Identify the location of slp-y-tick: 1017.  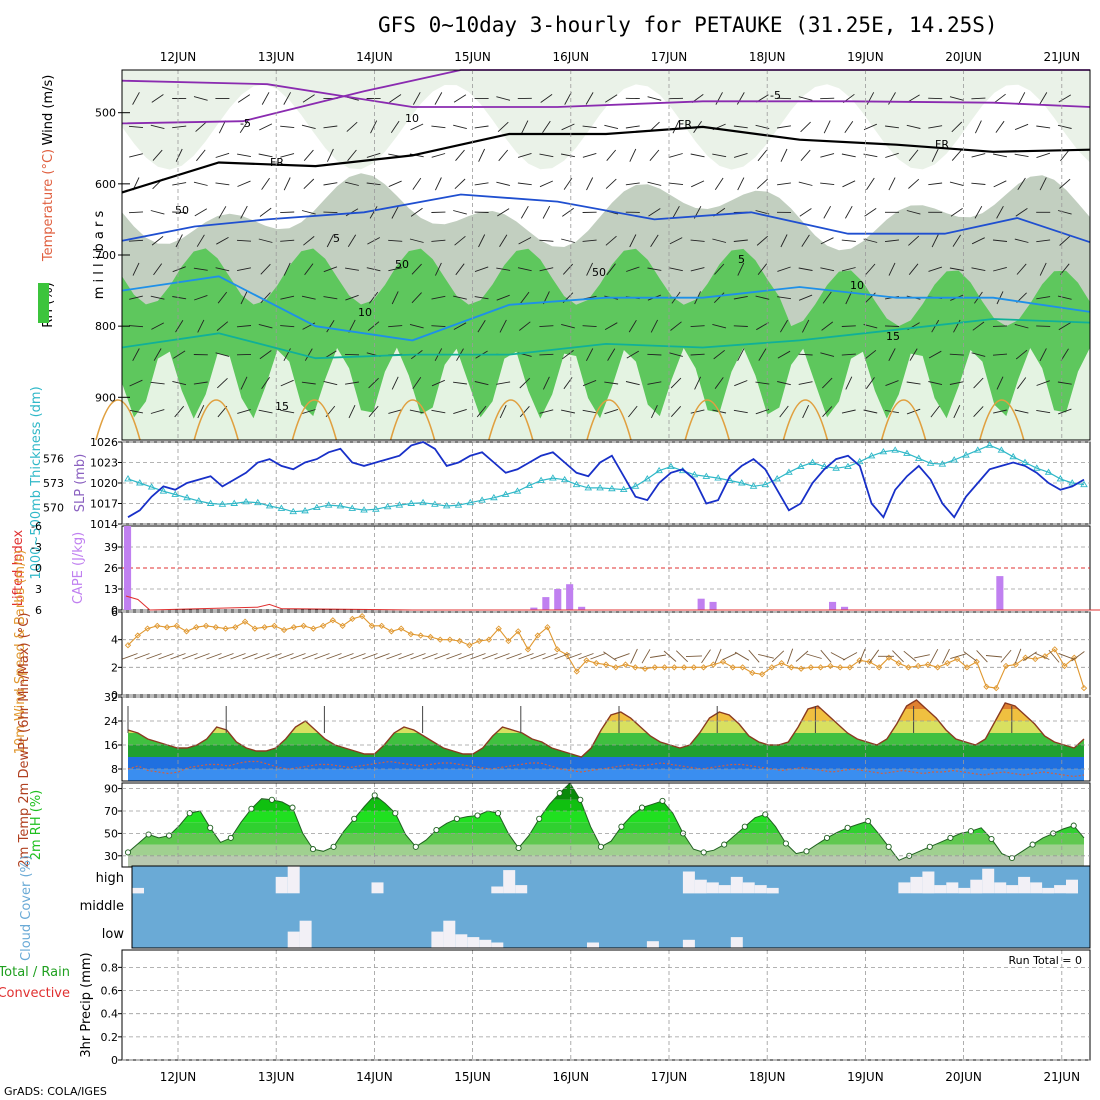
(104, 504).